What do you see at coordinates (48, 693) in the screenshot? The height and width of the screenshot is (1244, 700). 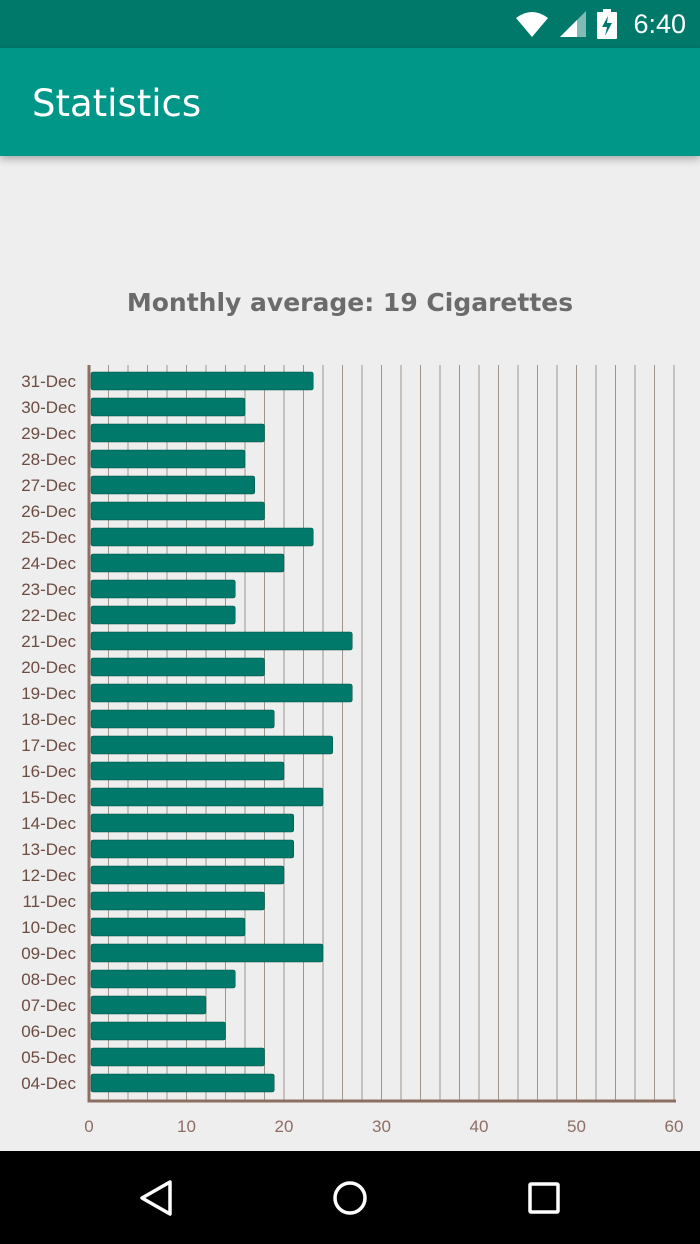 I see `category-label: 19-Dec` at bounding box center [48, 693].